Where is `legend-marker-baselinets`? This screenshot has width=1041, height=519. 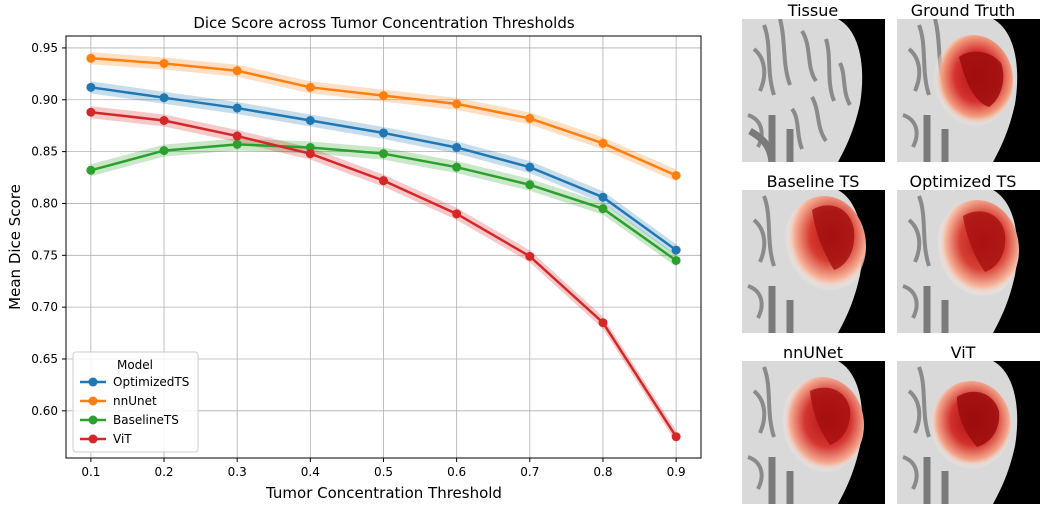 legend-marker-baselinets is located at coordinates (93, 420).